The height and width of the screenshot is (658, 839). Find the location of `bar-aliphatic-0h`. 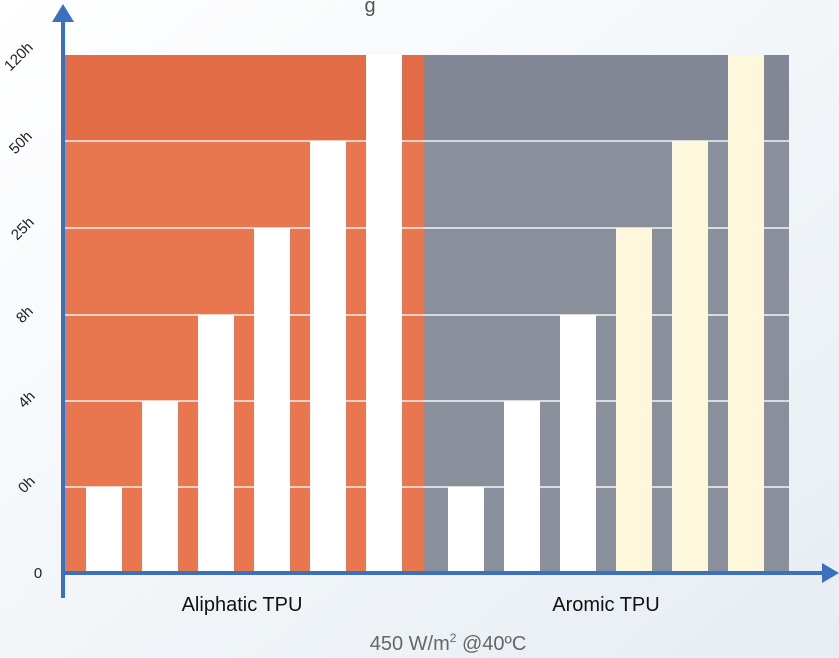

bar-aliphatic-0h is located at coordinates (104, 530).